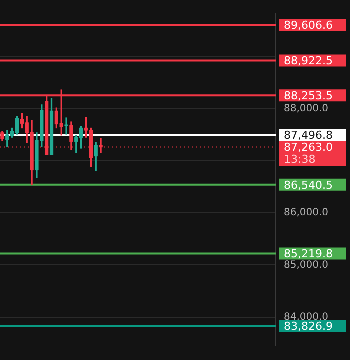 This screenshot has width=350, height=360. I want to click on ref-line-label: 88,253.5, so click(308, 96).